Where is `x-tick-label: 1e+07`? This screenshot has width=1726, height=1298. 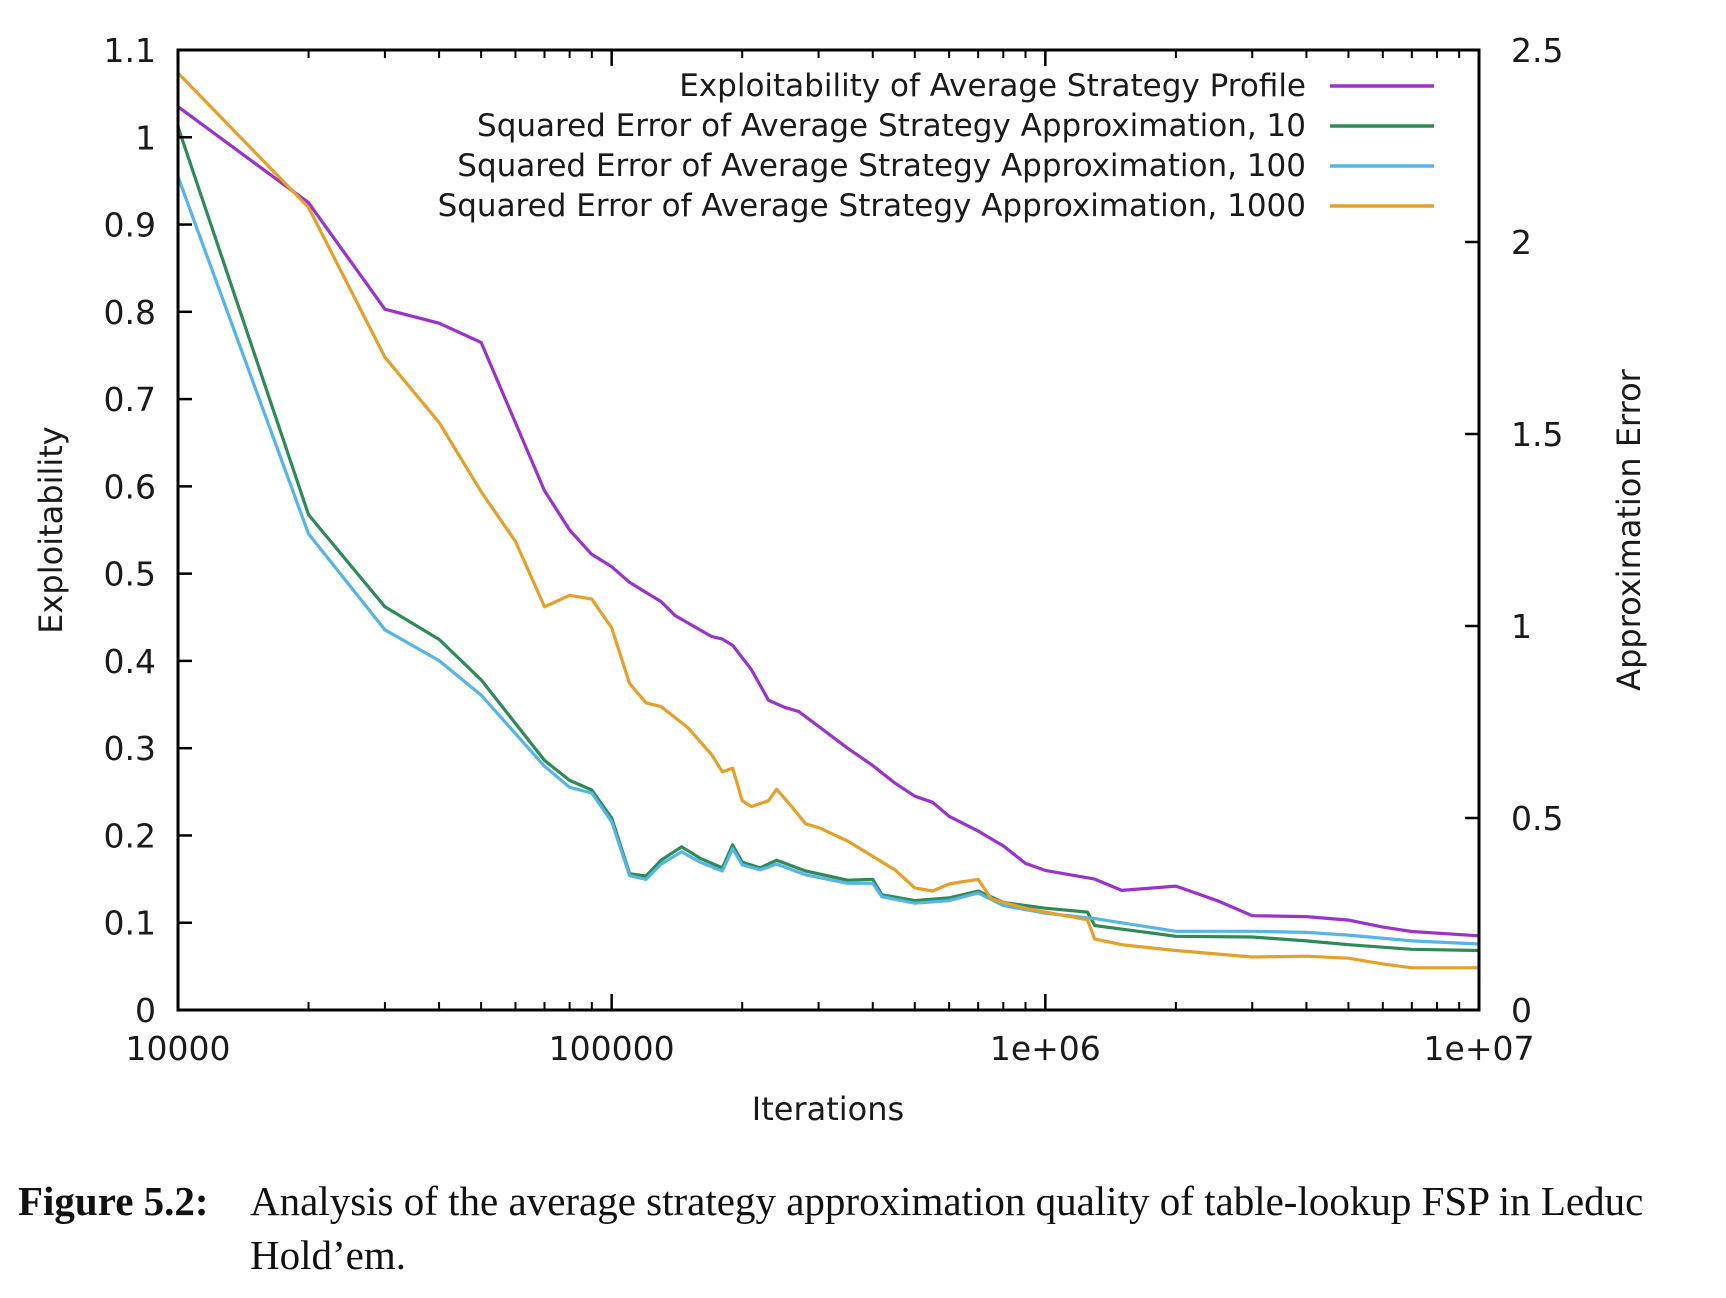
x-tick-label: 1e+07 is located at coordinates (1479, 1048).